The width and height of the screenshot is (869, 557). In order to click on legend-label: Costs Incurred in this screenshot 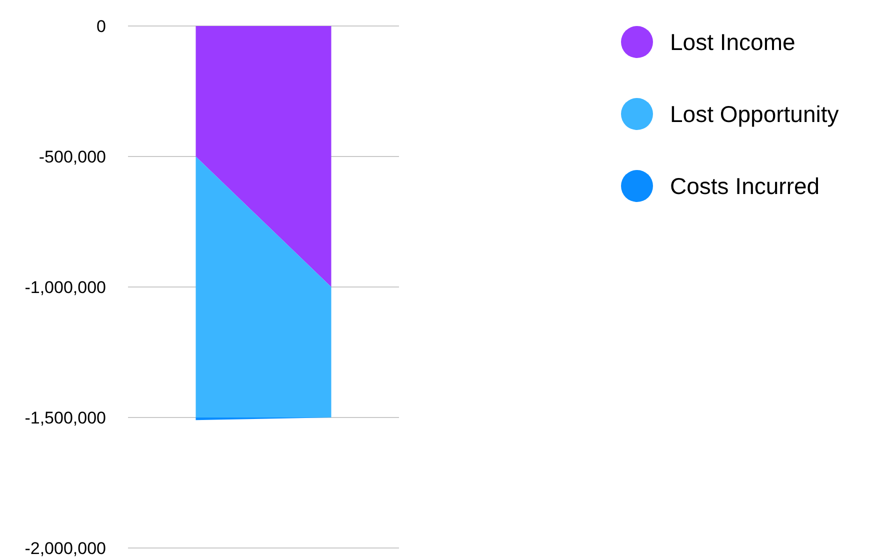, I will do `click(745, 186)`.